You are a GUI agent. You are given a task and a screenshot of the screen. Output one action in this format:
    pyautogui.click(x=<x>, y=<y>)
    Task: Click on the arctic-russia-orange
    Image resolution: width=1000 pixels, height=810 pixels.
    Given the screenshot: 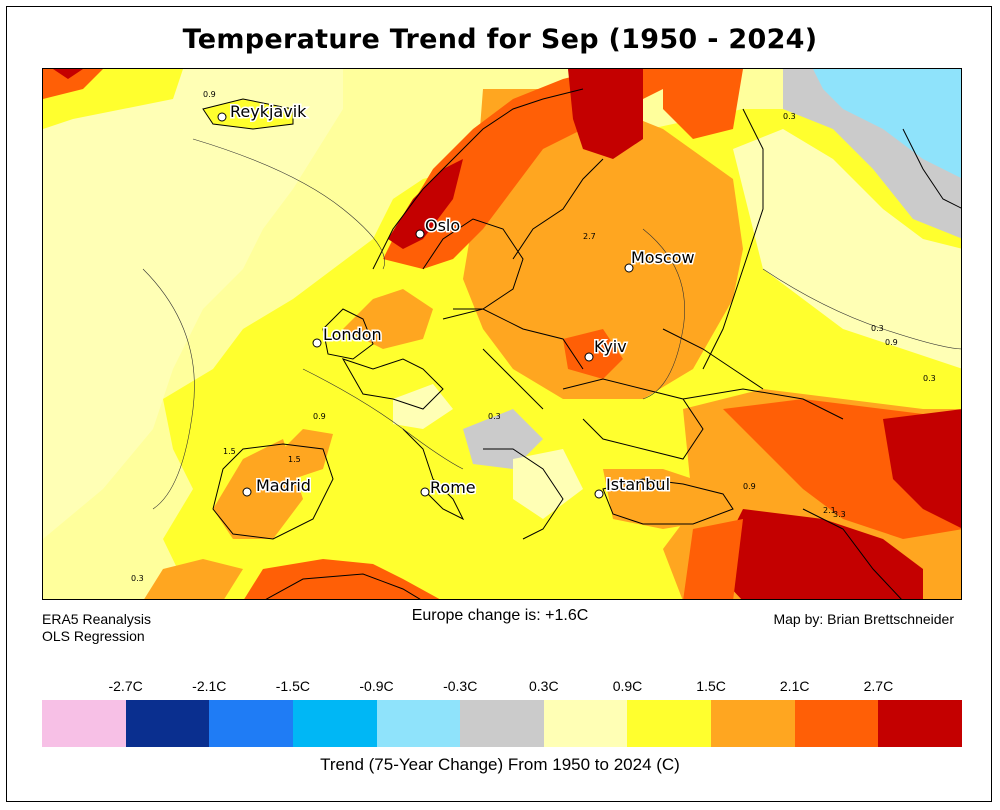 What is the action you would take?
    pyautogui.click(x=703, y=104)
    